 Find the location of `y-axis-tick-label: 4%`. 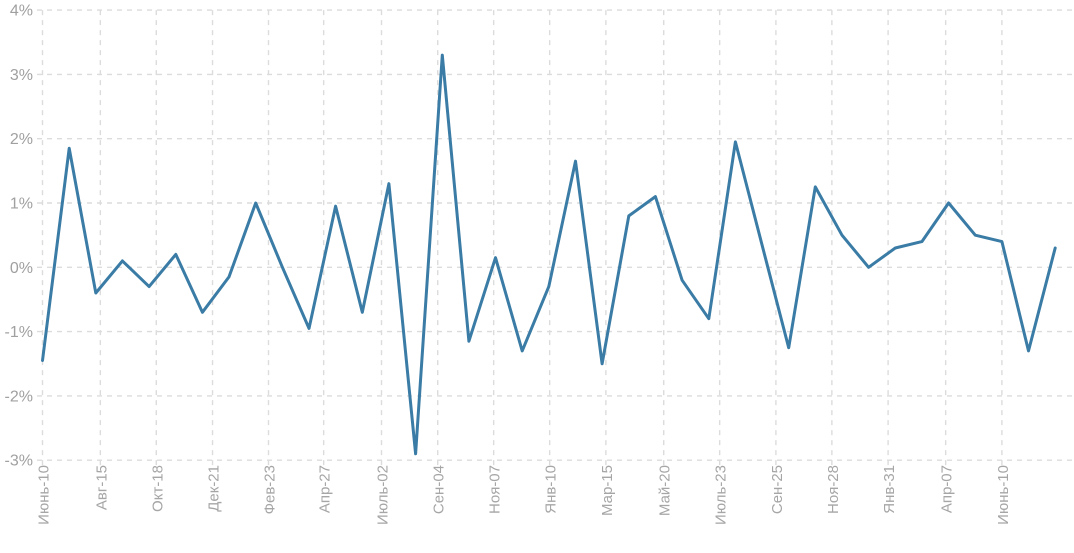

y-axis-tick-label: 4% is located at coordinates (21, 11).